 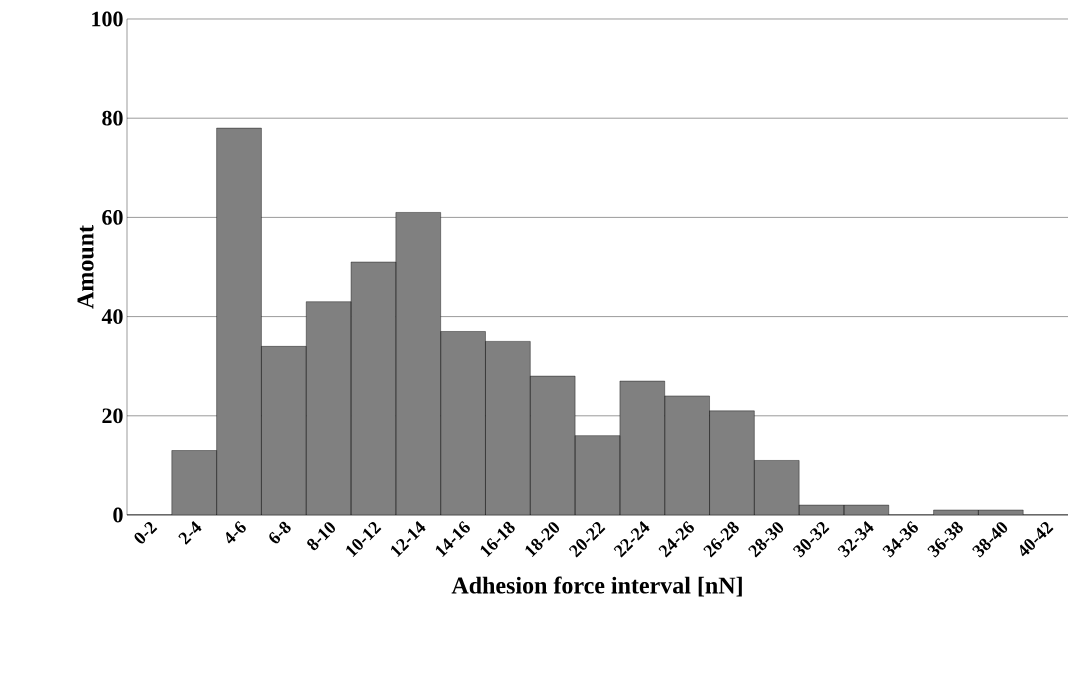 I want to click on x-tick-label: 4-6, so click(x=236, y=532).